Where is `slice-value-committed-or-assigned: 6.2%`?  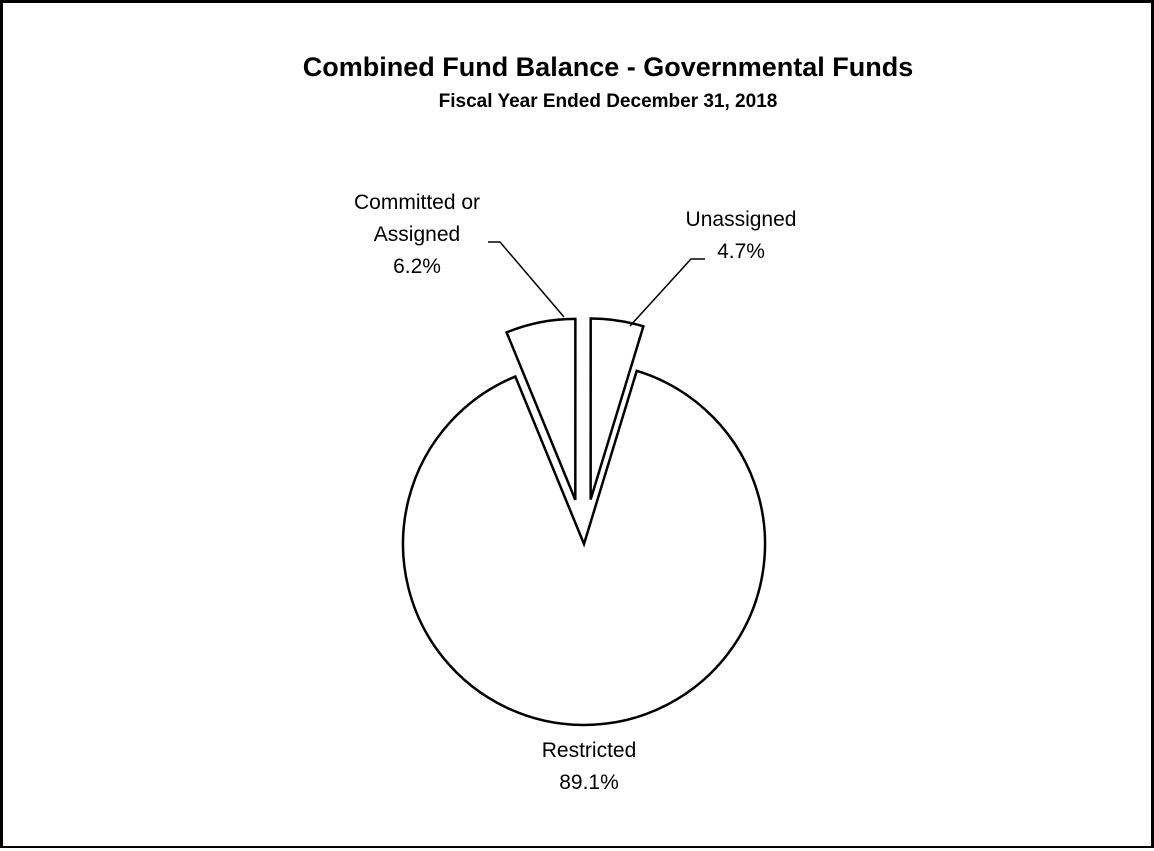 slice-value-committed-or-assigned: 6.2% is located at coordinates (417, 266).